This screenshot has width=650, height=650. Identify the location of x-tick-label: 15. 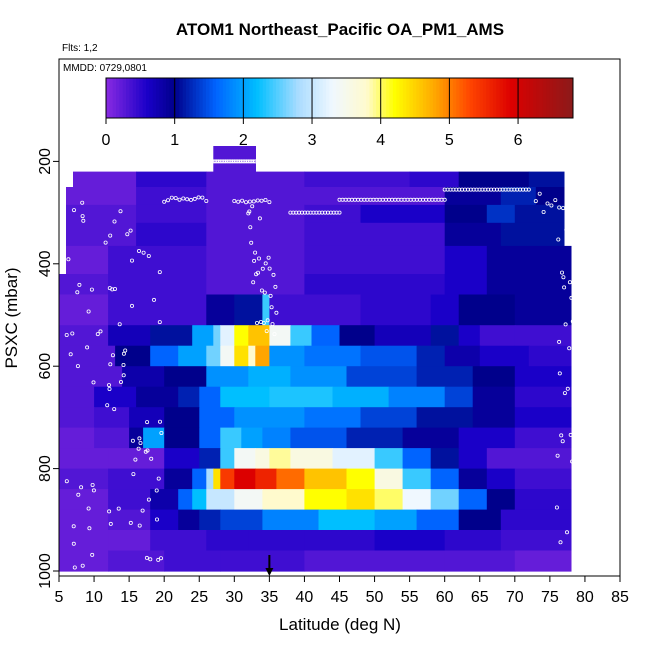
(129, 597).